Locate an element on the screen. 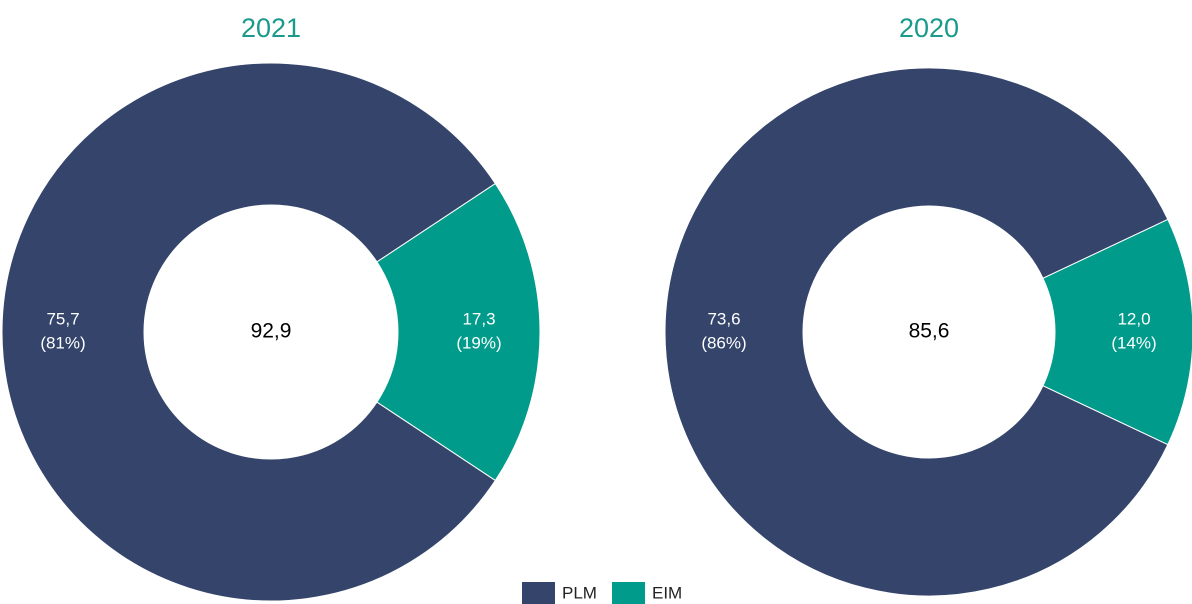  chart-title: 2020 is located at coordinates (929, 28).